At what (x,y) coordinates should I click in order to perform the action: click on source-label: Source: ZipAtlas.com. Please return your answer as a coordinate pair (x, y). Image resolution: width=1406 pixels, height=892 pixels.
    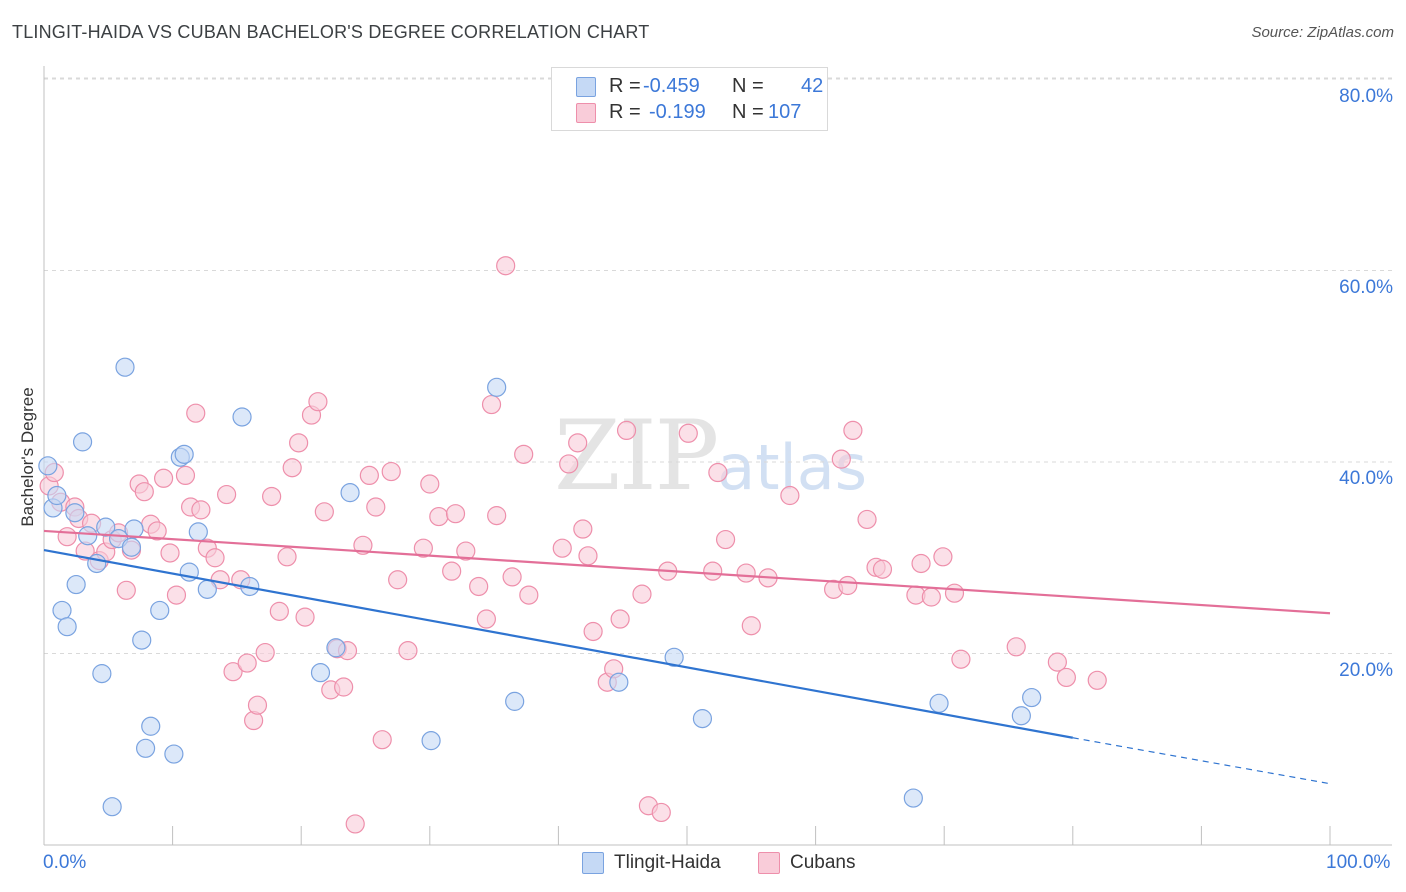
    Looking at the image, I should click on (1322, 32).